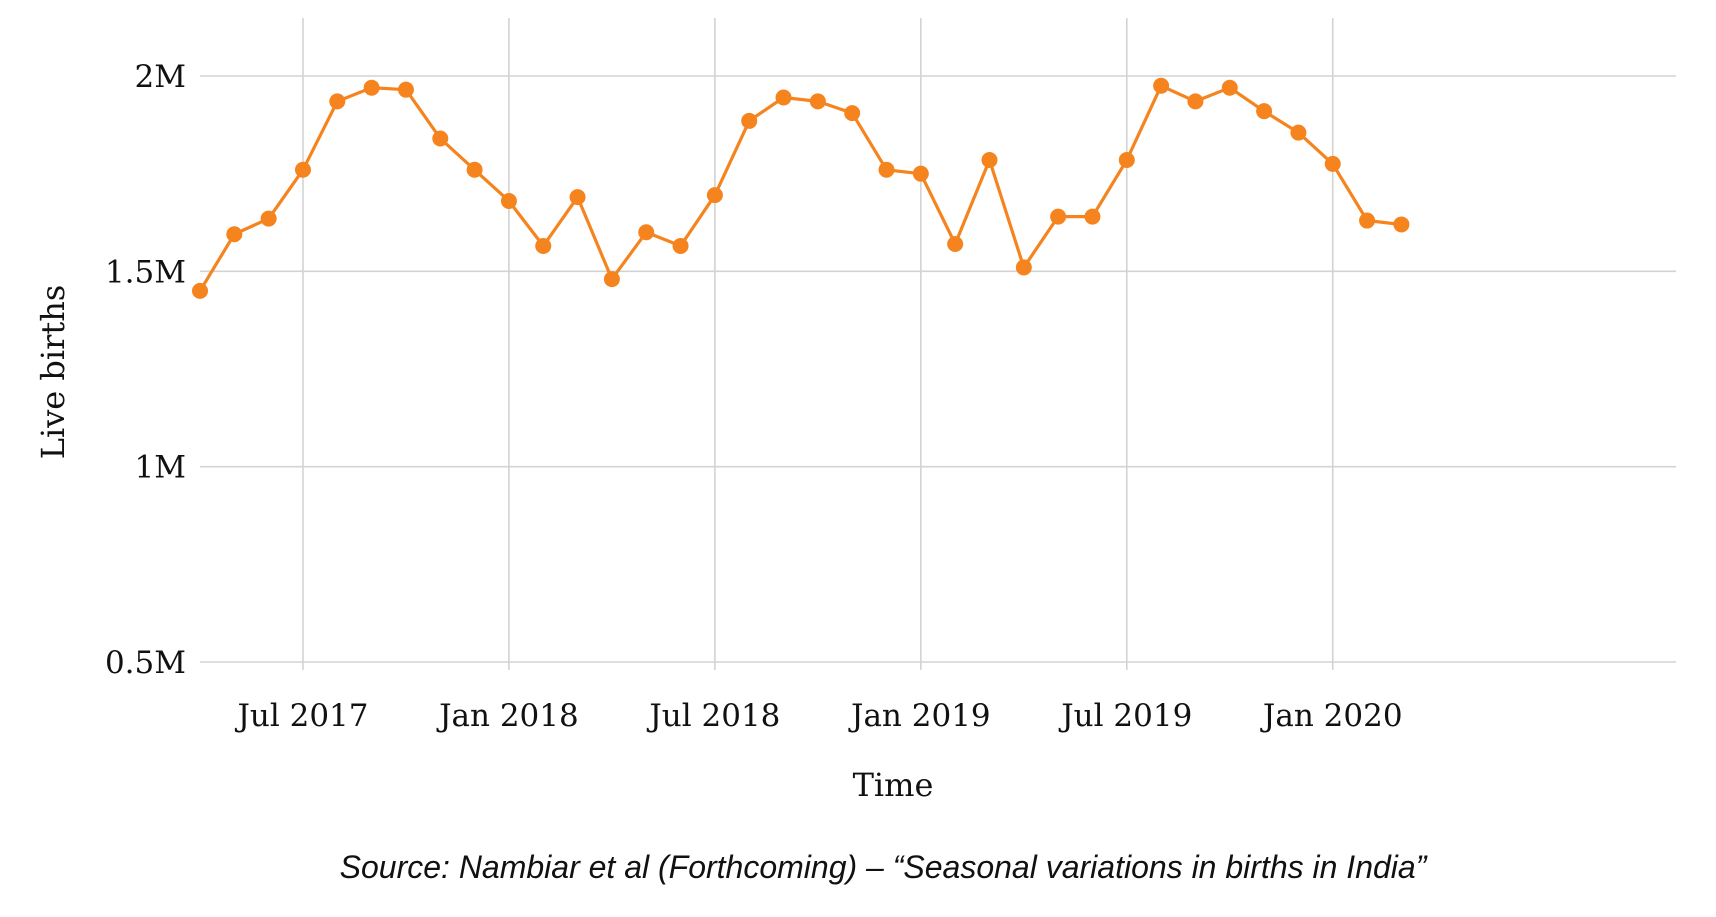 The image size is (1716, 917). What do you see at coordinates (713, 716) in the screenshot?
I see `x-tick-label: Jul 2018` at bounding box center [713, 716].